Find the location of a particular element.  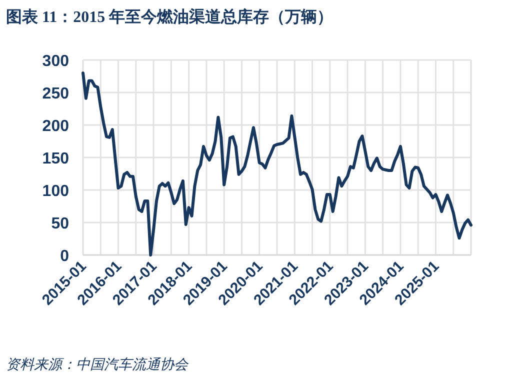

text: 资料来源：中国汽车流通协会 is located at coordinates (97, 365).